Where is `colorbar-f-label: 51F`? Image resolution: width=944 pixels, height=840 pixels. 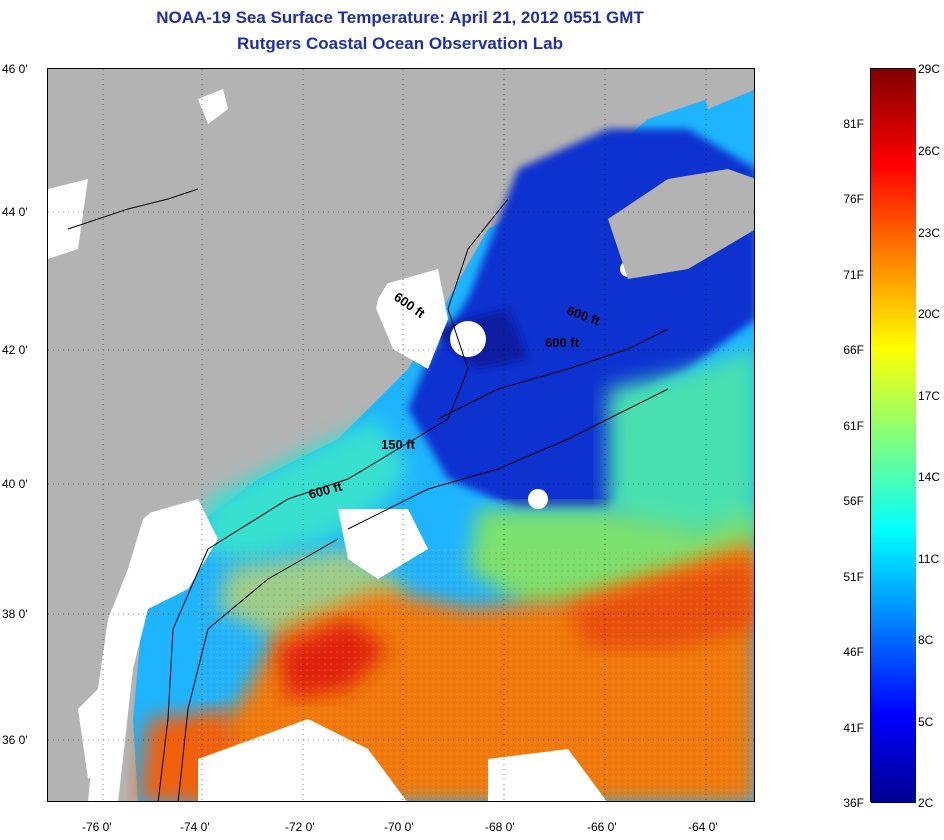 colorbar-f-label: 51F is located at coordinates (853, 577).